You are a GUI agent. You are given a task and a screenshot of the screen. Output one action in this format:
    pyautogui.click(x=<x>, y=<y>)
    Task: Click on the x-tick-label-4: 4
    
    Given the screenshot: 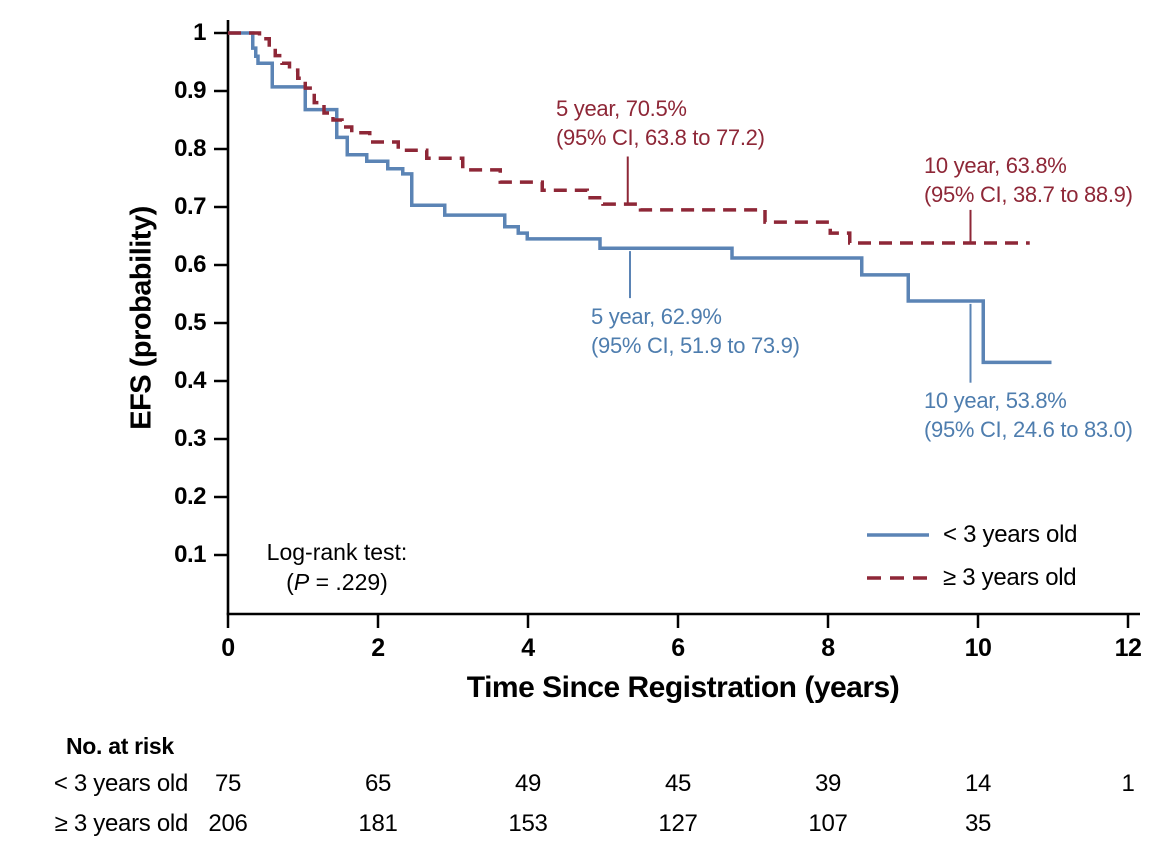 What is the action you would take?
    pyautogui.click(x=528, y=648)
    